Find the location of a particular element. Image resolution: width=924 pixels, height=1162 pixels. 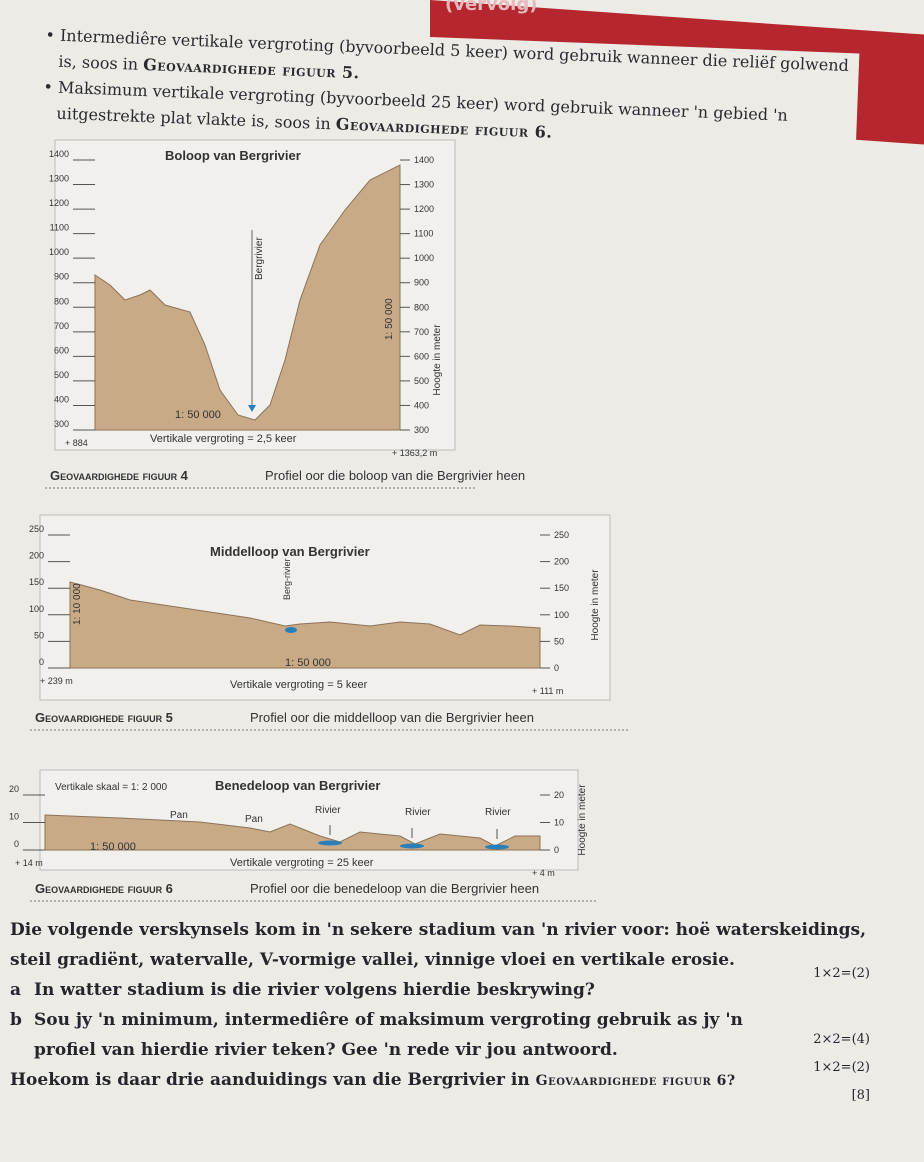

figure-frame is located at coordinates (325, 607).